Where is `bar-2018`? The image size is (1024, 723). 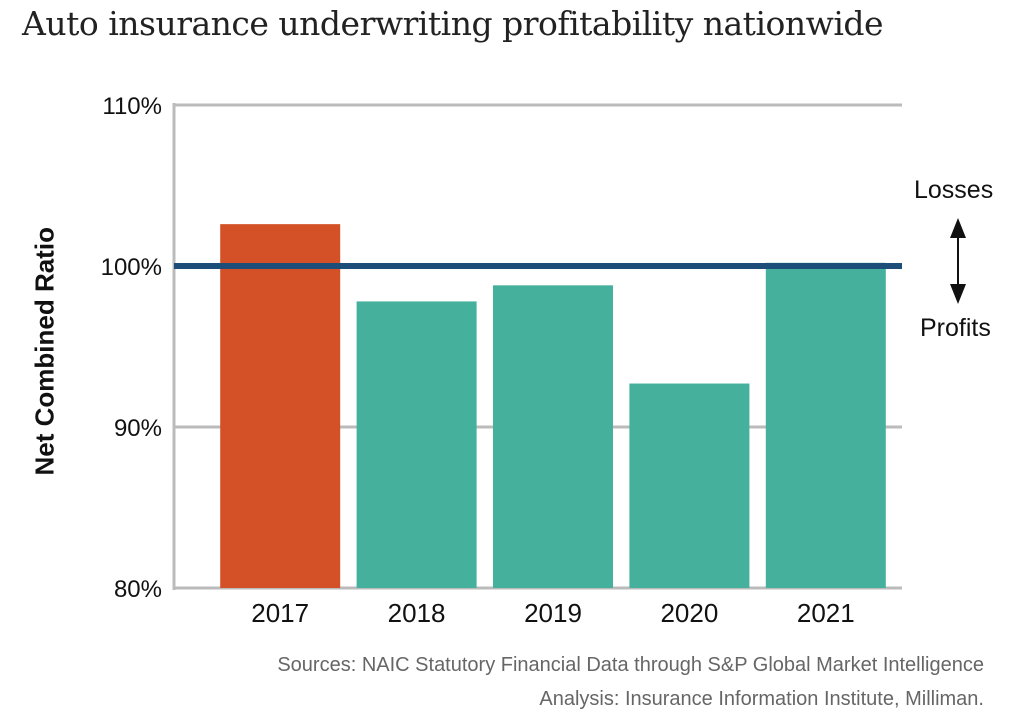
bar-2018 is located at coordinates (416, 444).